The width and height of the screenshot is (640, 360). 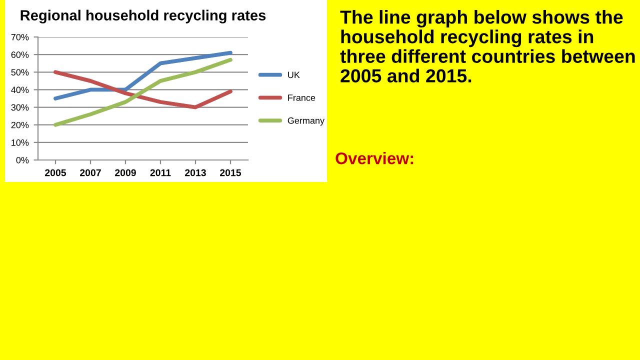 I want to click on x-tick-label: 2015, so click(x=231, y=172).